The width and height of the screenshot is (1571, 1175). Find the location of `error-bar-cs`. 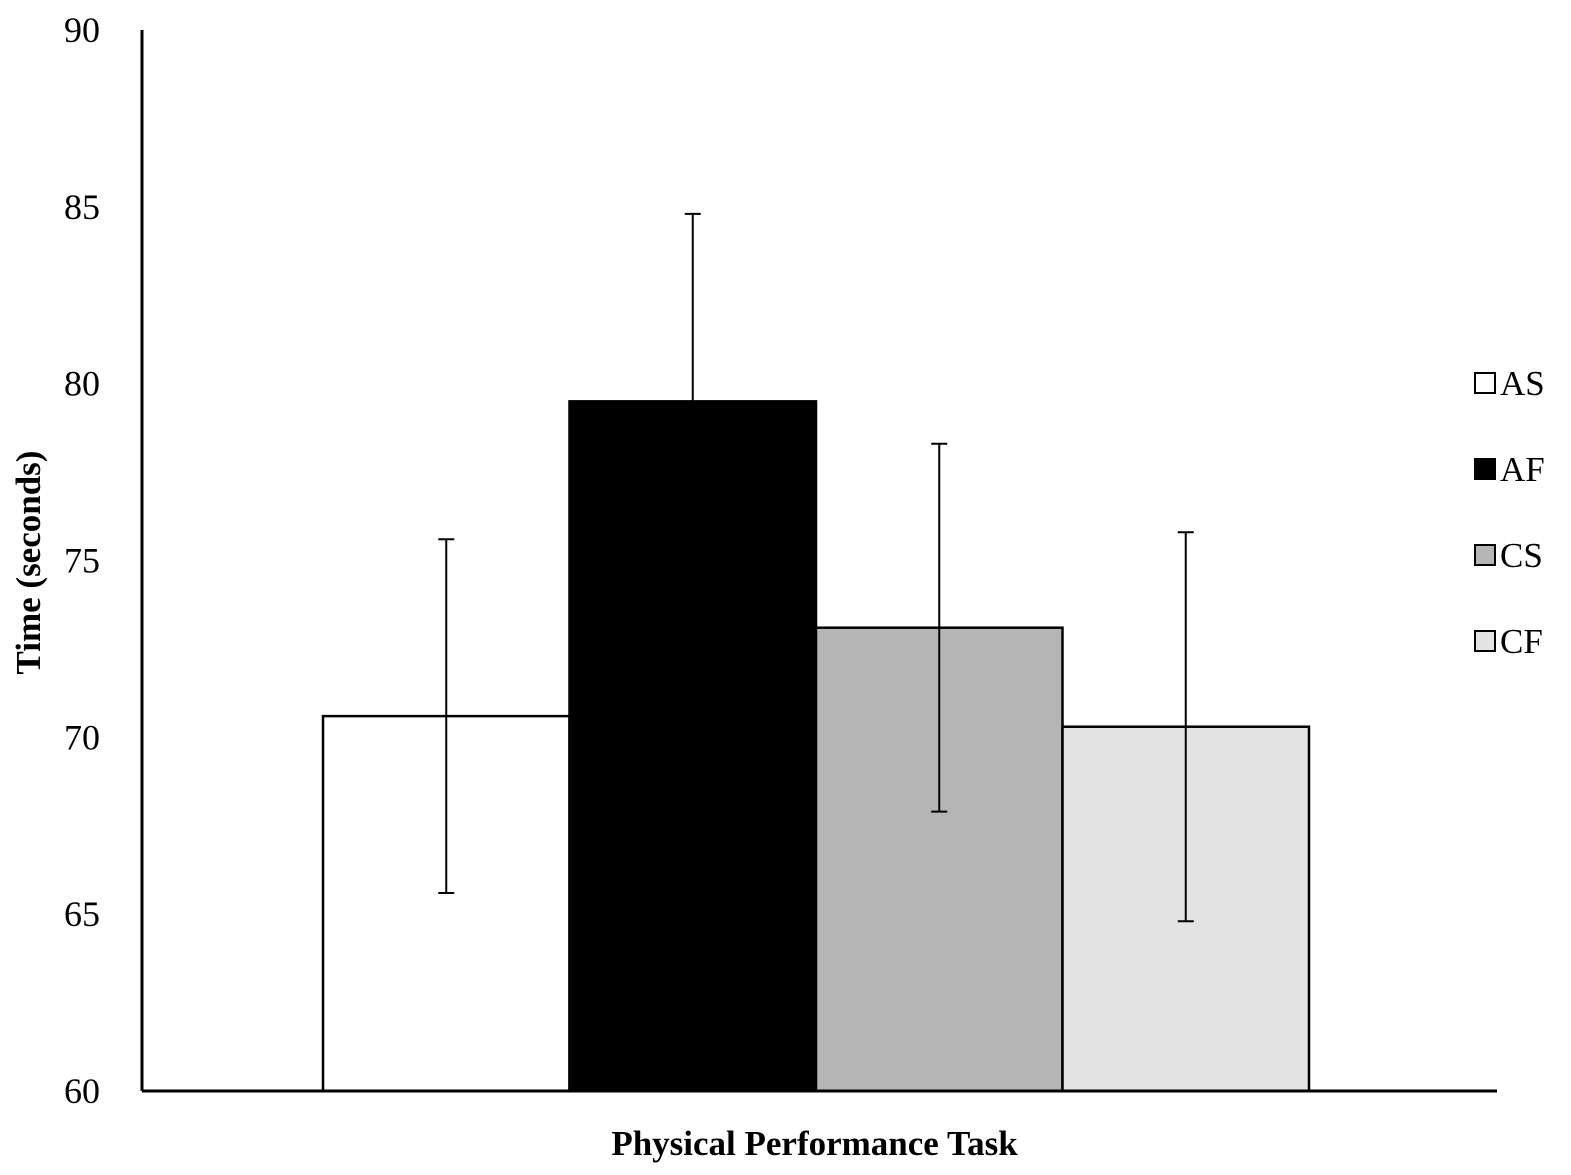

error-bar-cs is located at coordinates (939, 627).